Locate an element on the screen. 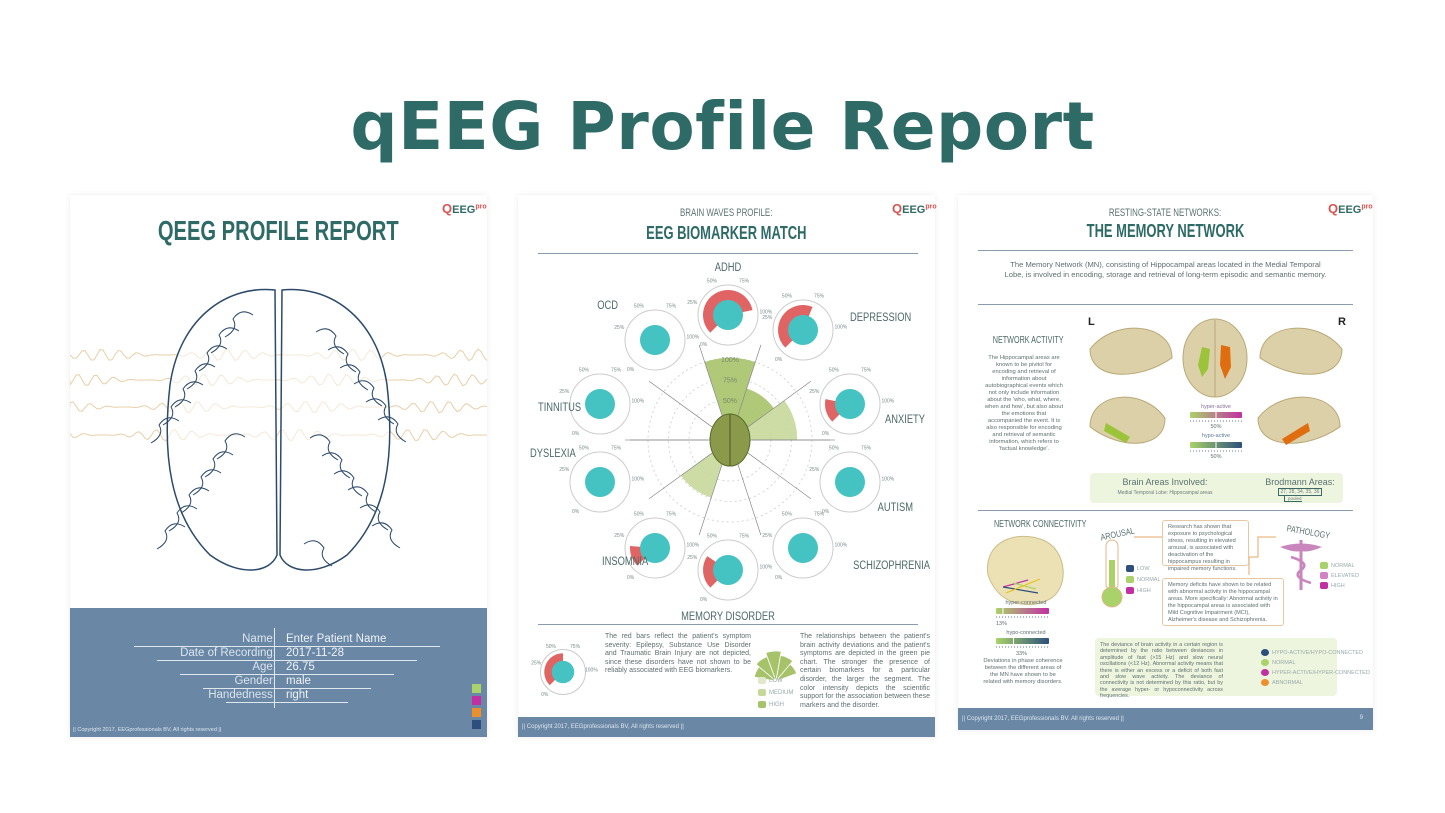  page-title: THE MEMORY NETWORK is located at coordinates (1165, 231).